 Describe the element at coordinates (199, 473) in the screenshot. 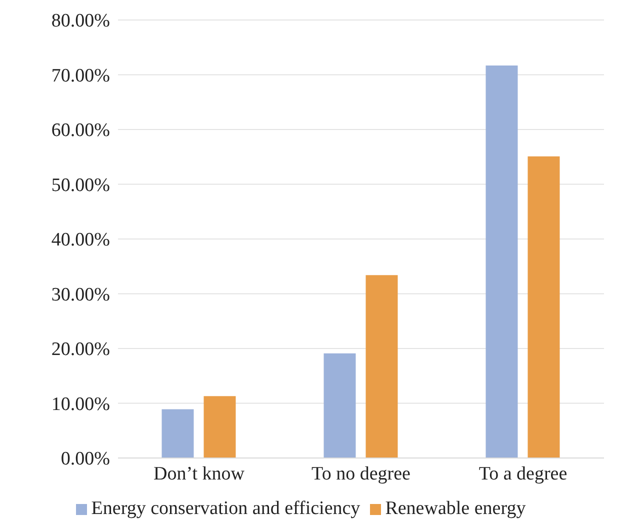

I see `x-tick-label: Don’t know` at that location.